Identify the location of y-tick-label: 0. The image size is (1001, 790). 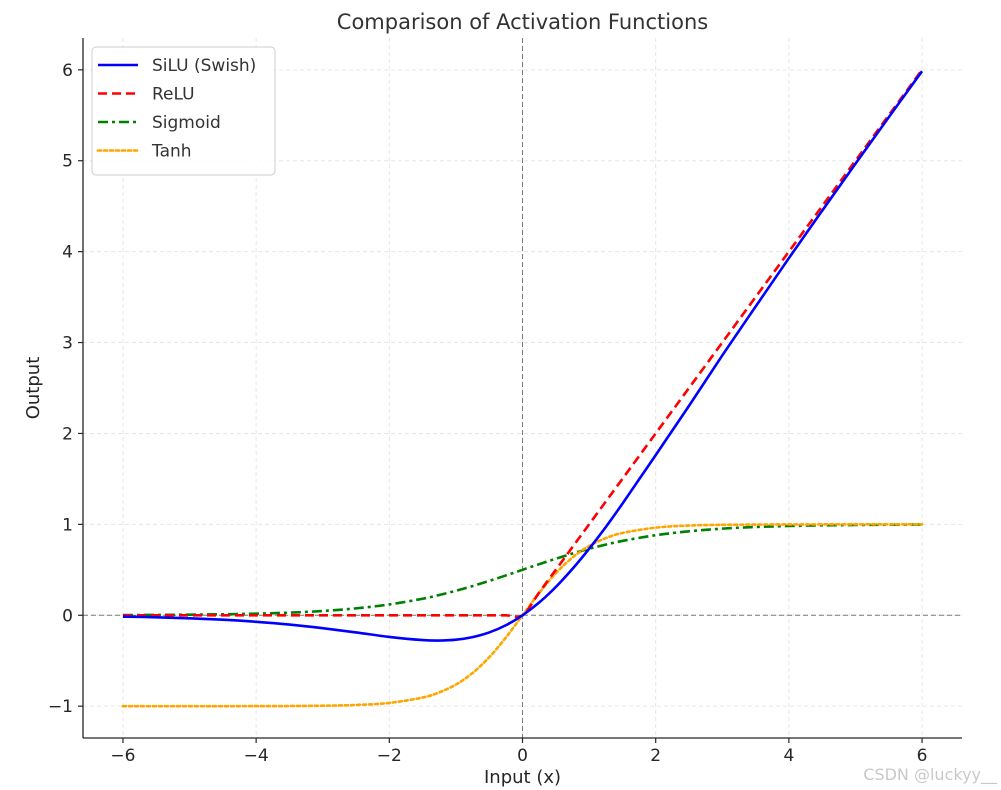
(67, 616).